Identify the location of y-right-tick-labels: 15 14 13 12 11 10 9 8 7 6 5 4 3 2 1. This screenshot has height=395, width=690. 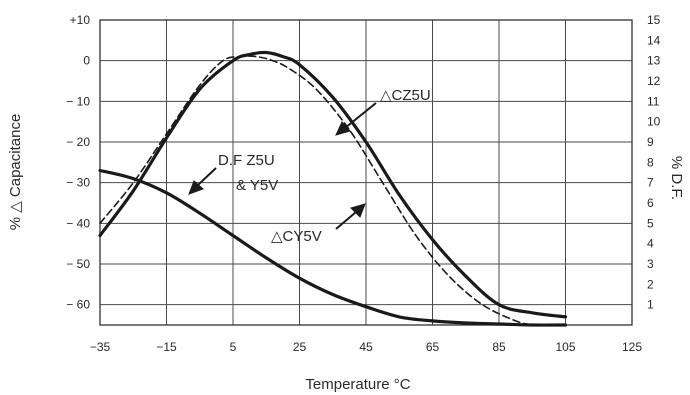
(654, 162).